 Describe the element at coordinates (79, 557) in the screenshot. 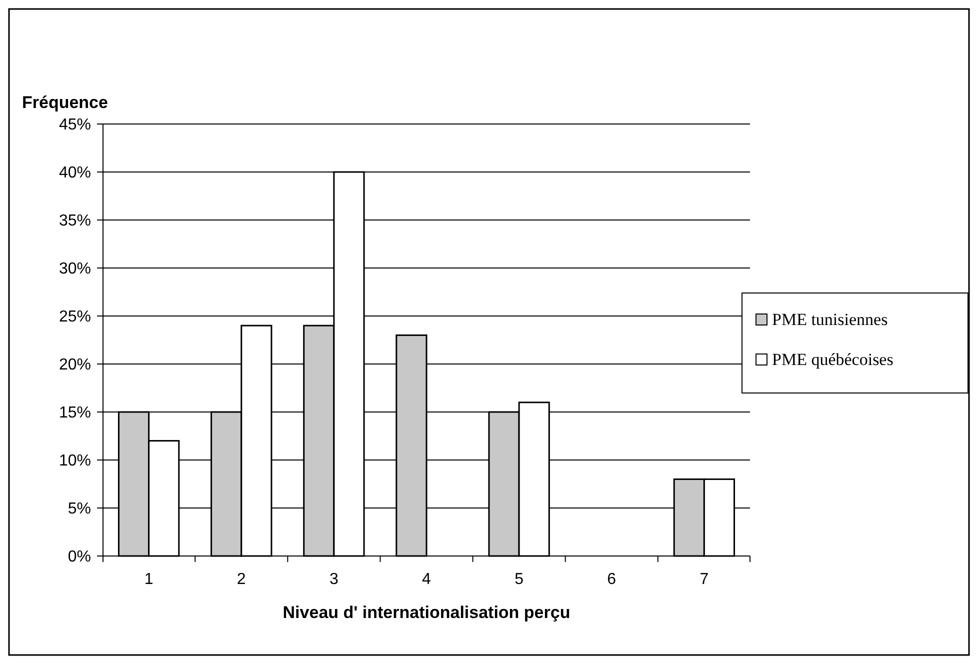

I see `y-tick-label: 0%` at that location.